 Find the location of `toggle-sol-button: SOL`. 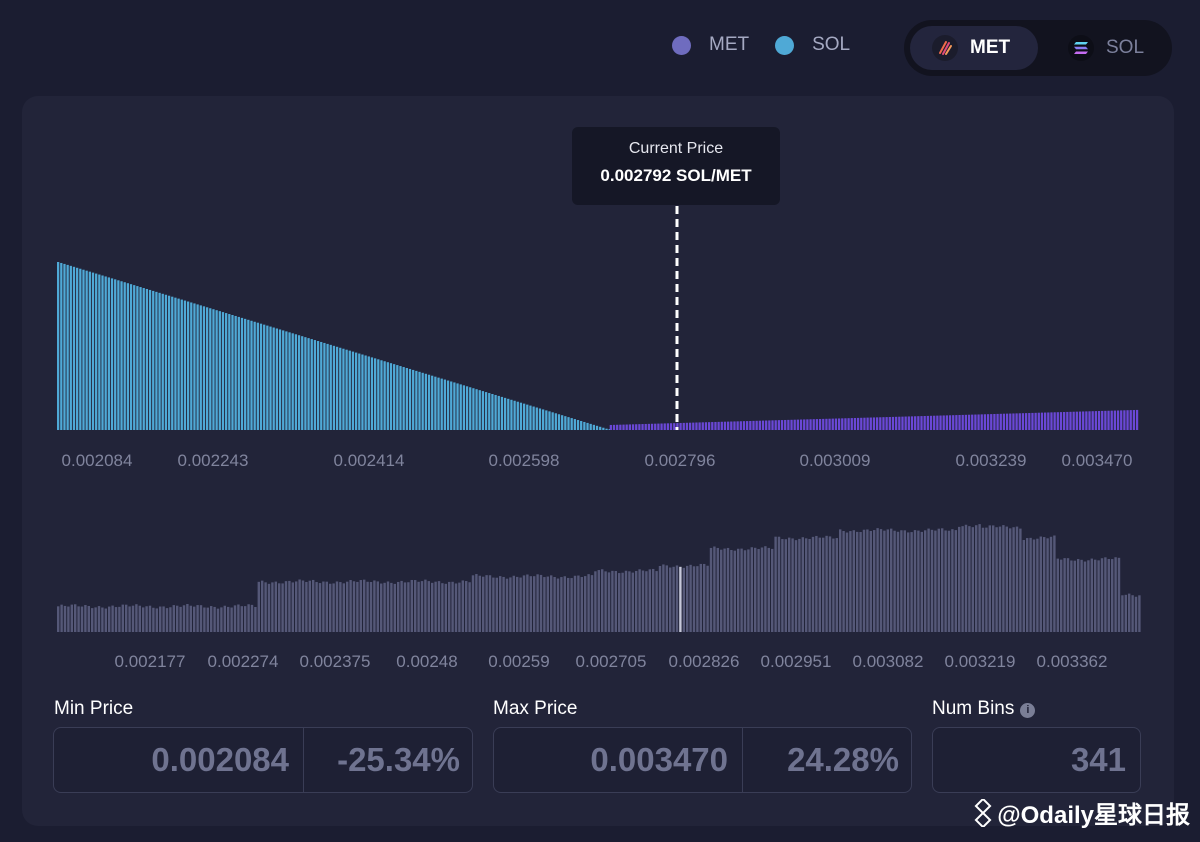

toggle-sol-button: SOL is located at coordinates (1110, 48).